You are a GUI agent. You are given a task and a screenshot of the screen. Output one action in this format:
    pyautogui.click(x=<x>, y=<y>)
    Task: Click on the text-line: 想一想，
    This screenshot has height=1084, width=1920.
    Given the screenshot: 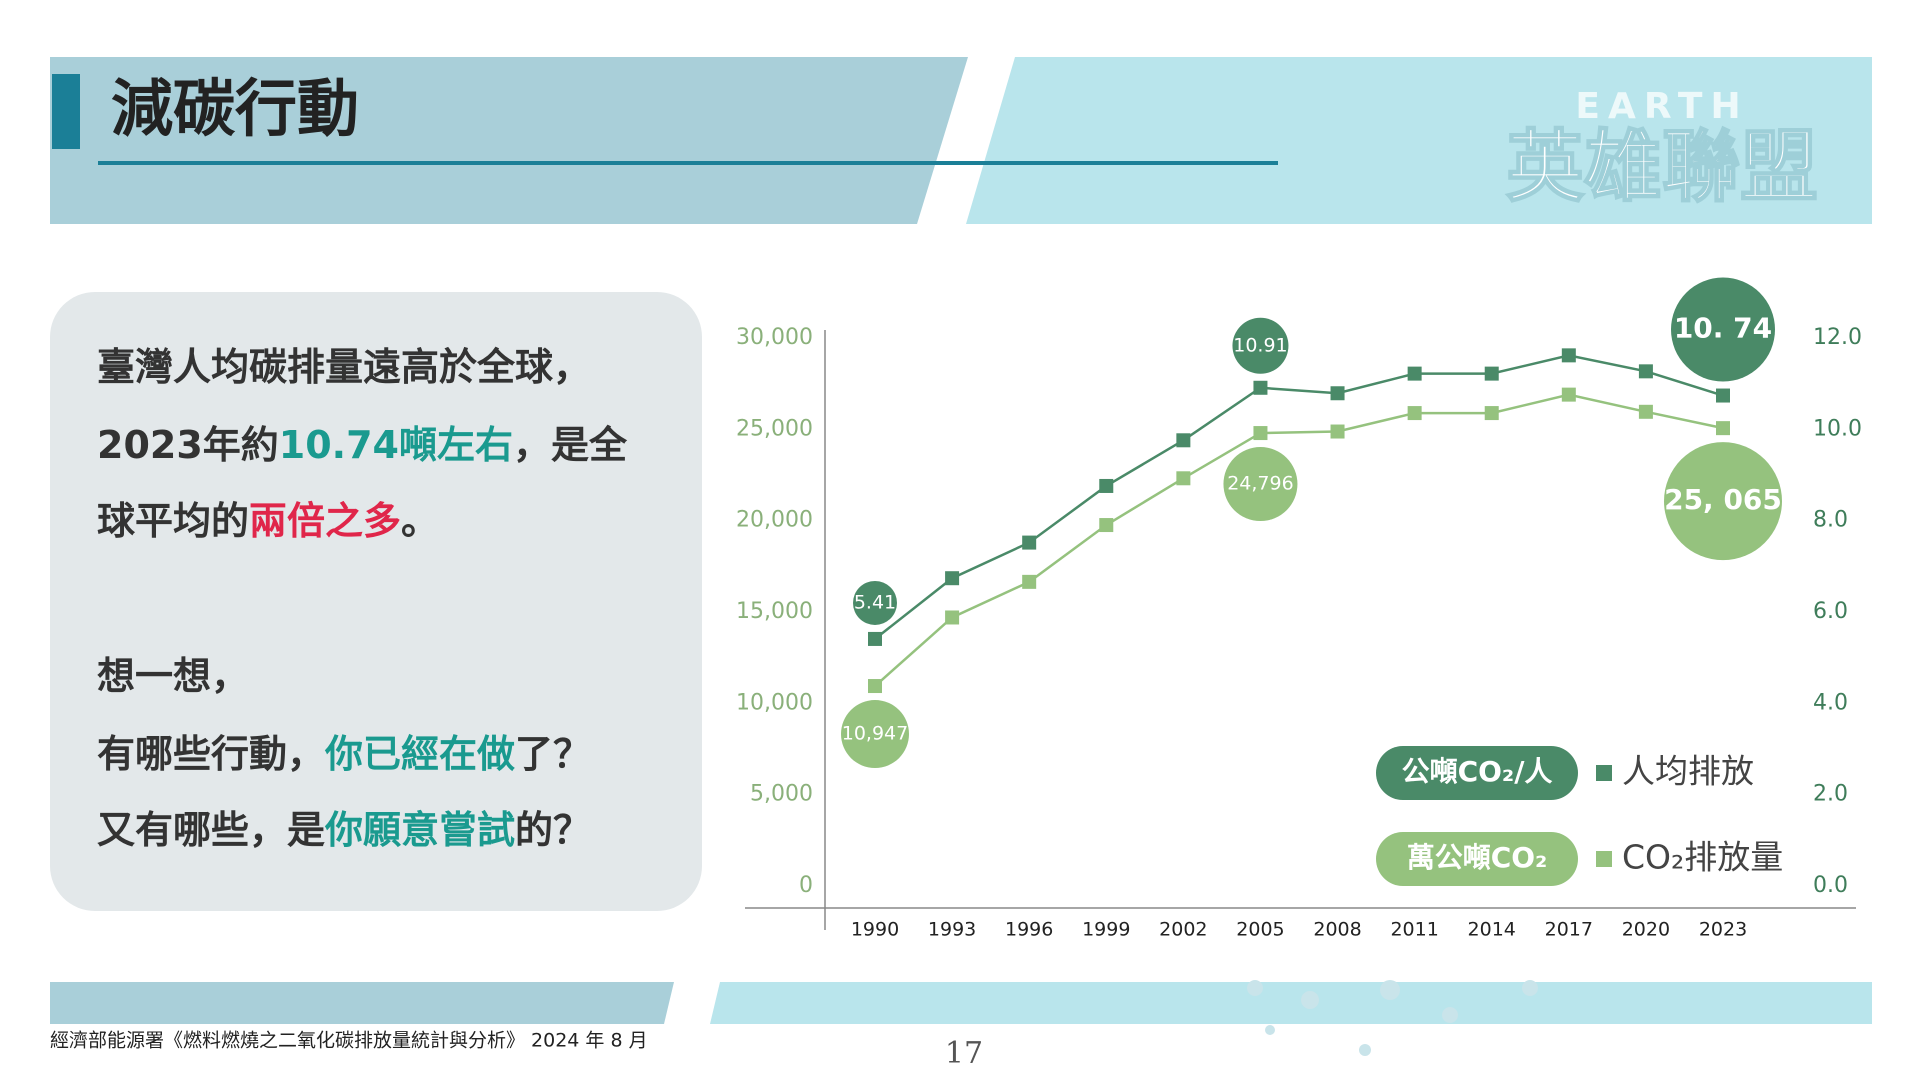 What is the action you would take?
    pyautogui.click(x=173, y=676)
    